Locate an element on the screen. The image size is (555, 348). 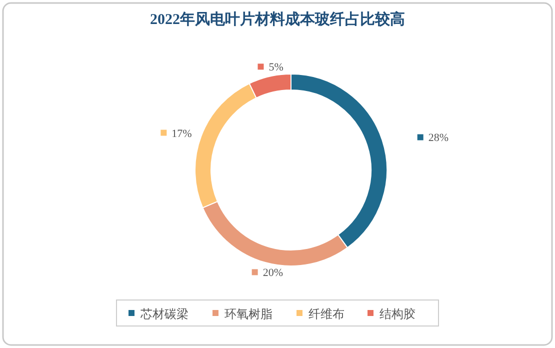
legend-label: 纤维布 is located at coordinates (326, 314).